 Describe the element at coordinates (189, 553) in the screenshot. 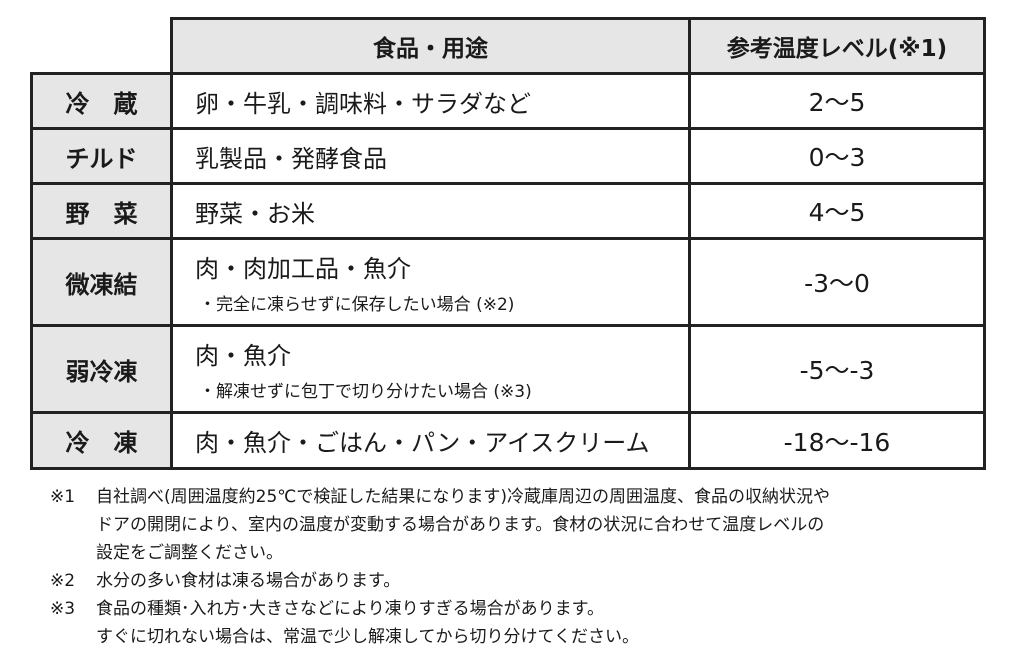

I see `note-line: 設定をご調整ください。` at that location.